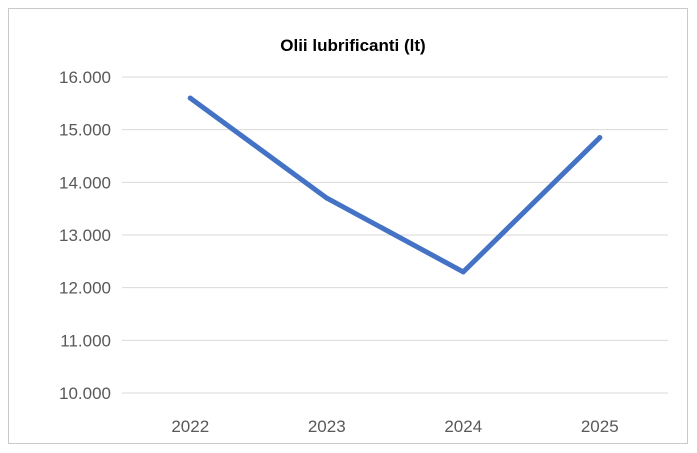  What do you see at coordinates (85, 340) in the screenshot?
I see `y-tick-label: 11.000` at bounding box center [85, 340].